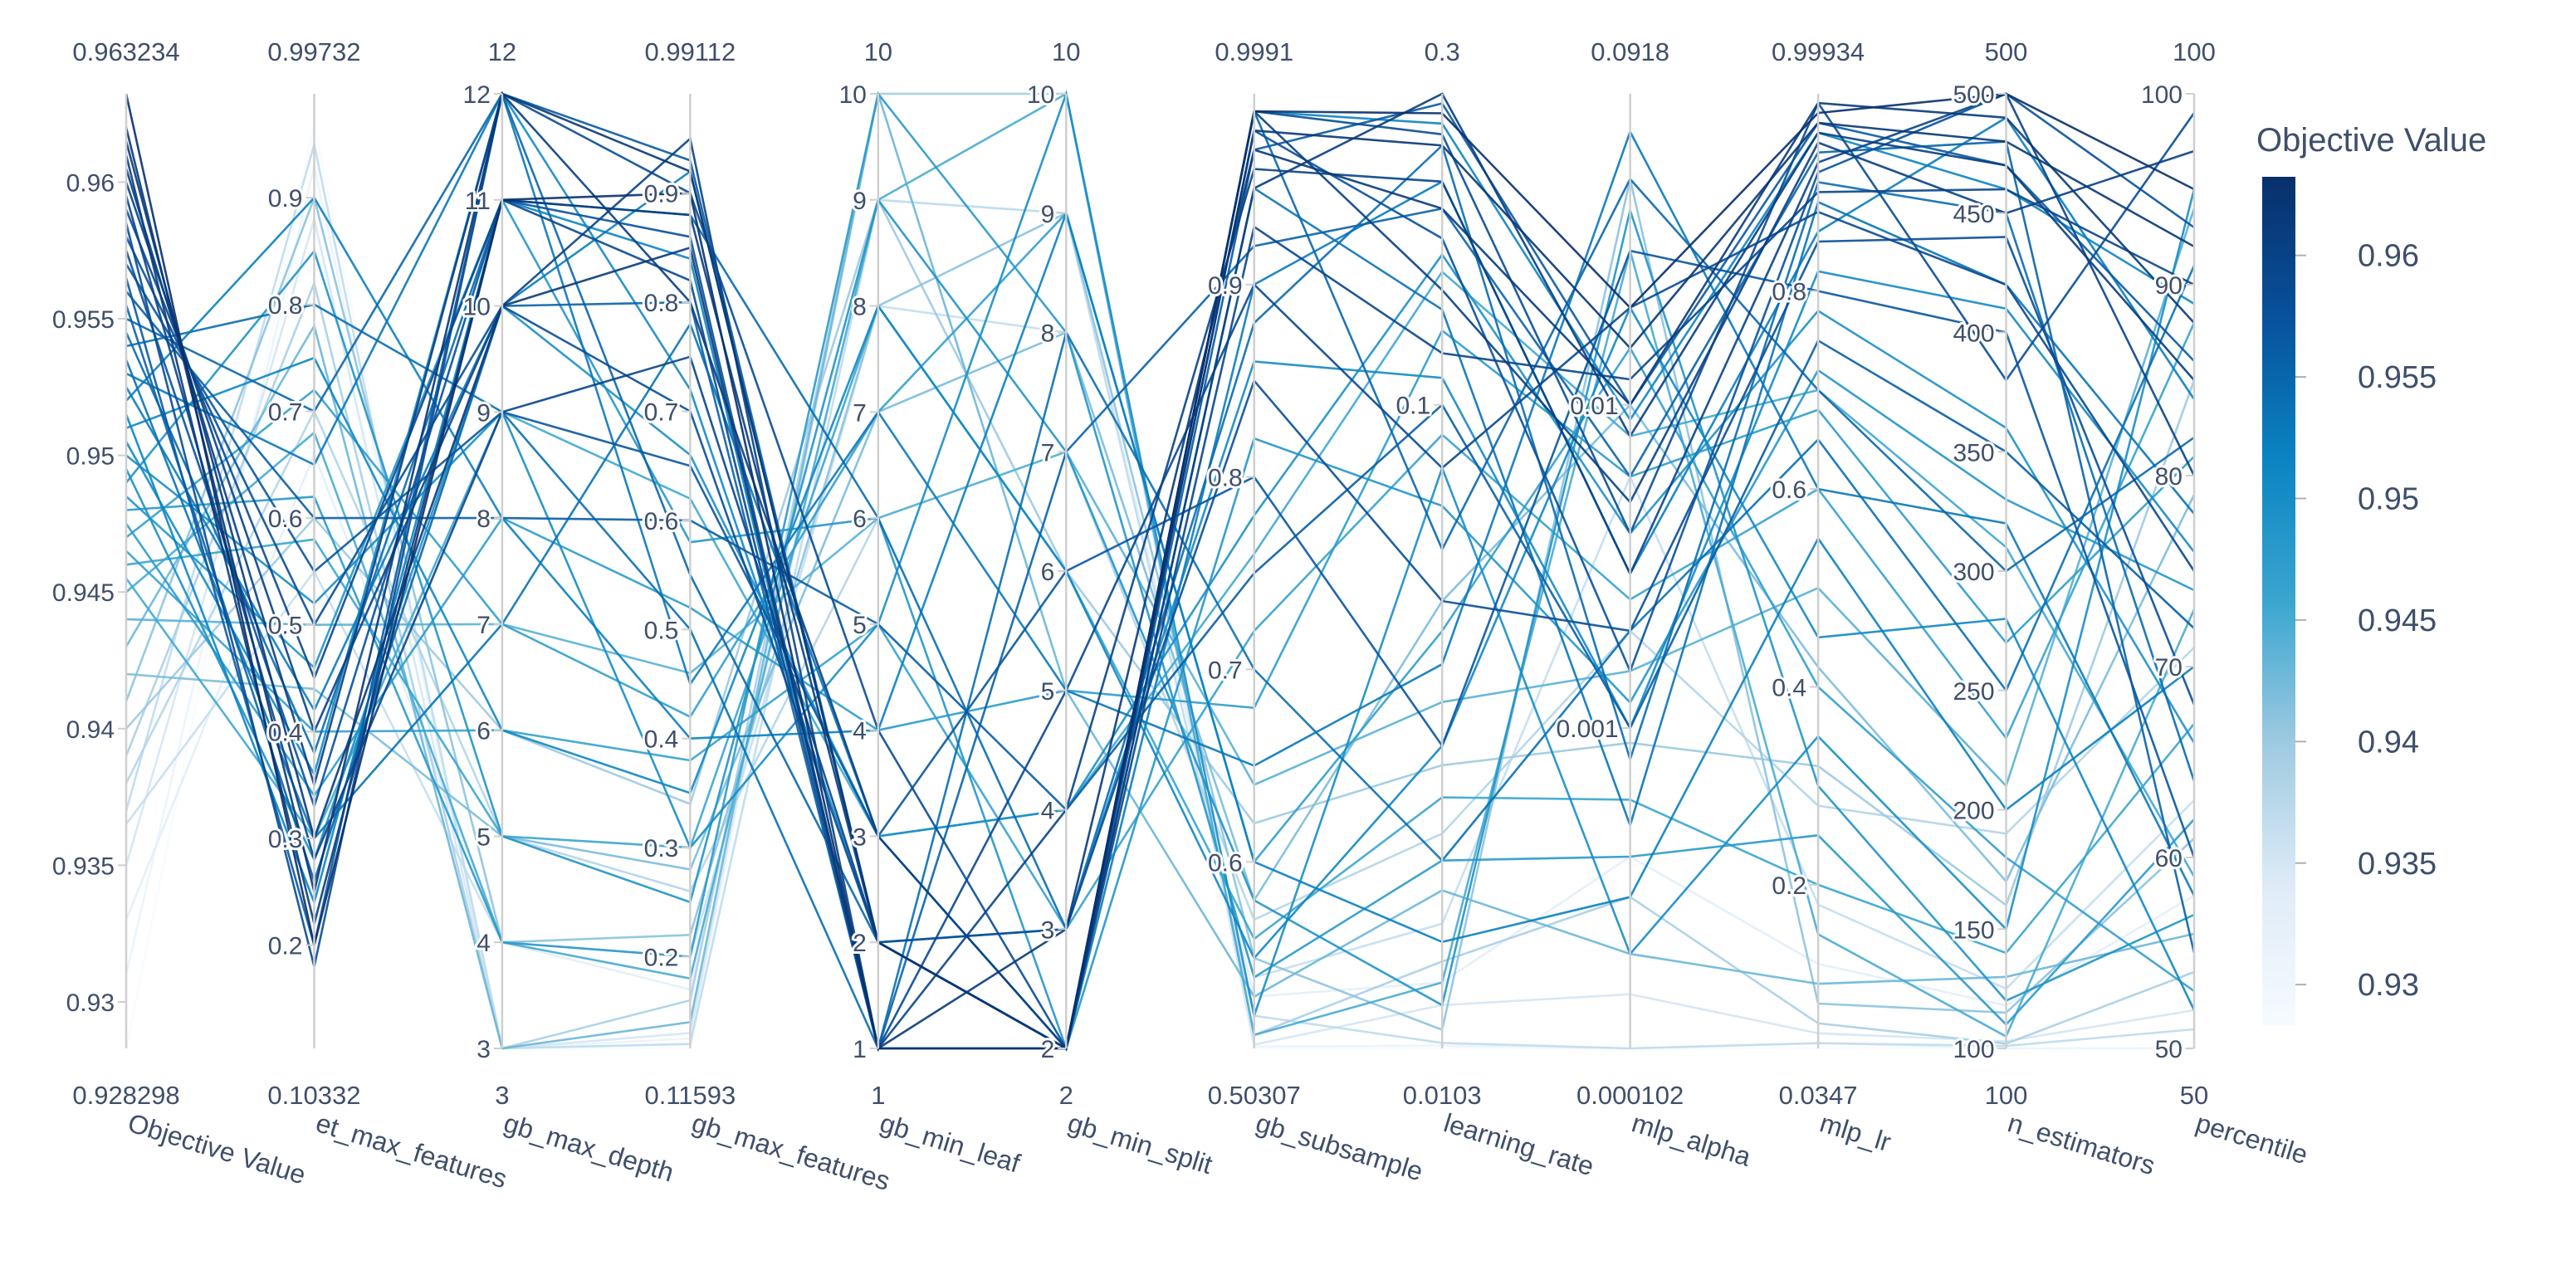  Describe the element at coordinates (1973, 214) in the screenshot. I see `tick-label: 450` at that location.